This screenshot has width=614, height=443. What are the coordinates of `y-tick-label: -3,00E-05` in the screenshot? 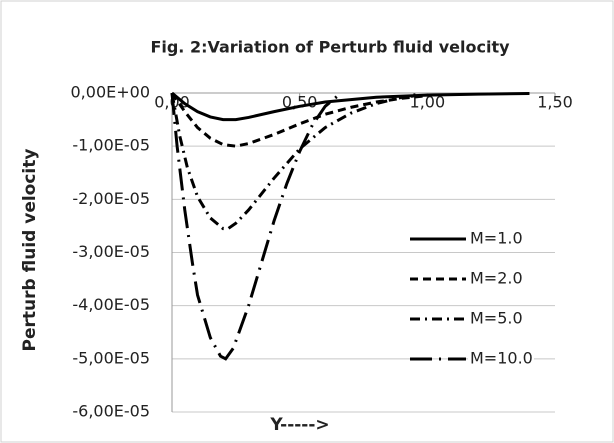 It's located at (111, 251).